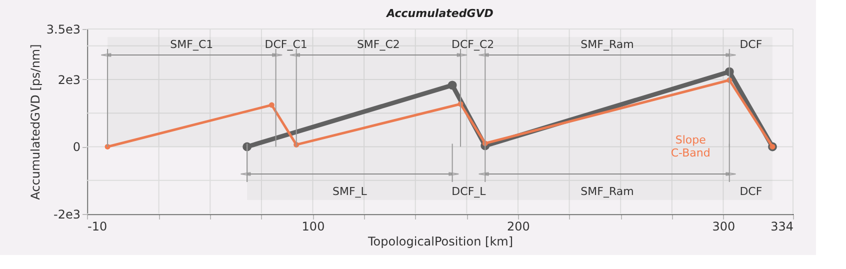 This screenshot has height=269, width=846. Describe the element at coordinates (76, 147) in the screenshot. I see `y-tick-label: 0` at that location.